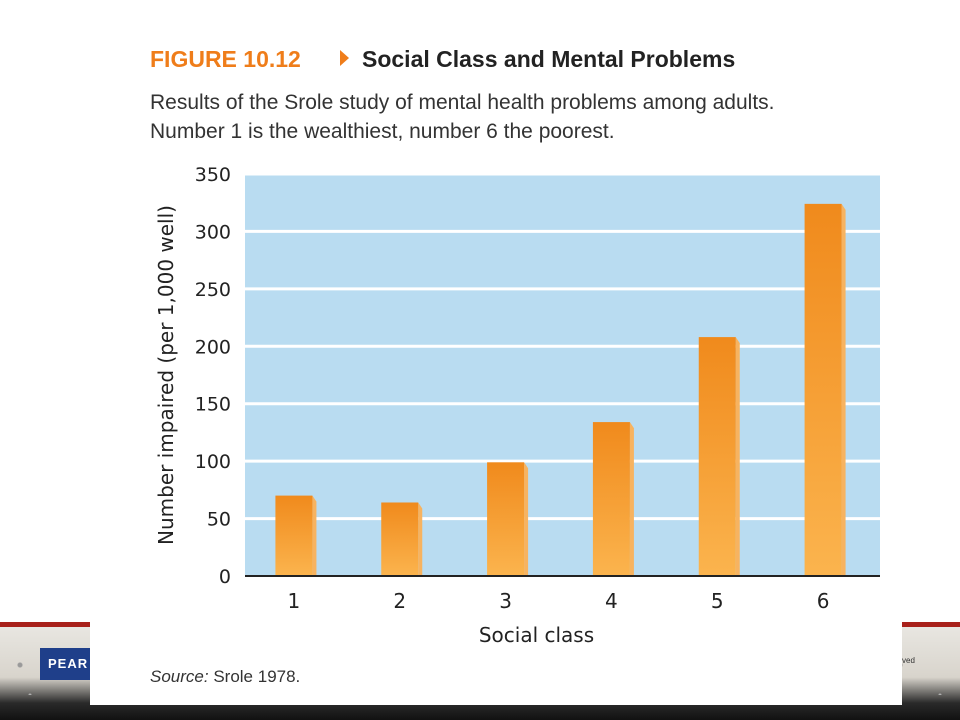 The image size is (960, 720). What do you see at coordinates (399, 601) in the screenshot?
I see `x-tick-label: 2` at bounding box center [399, 601].